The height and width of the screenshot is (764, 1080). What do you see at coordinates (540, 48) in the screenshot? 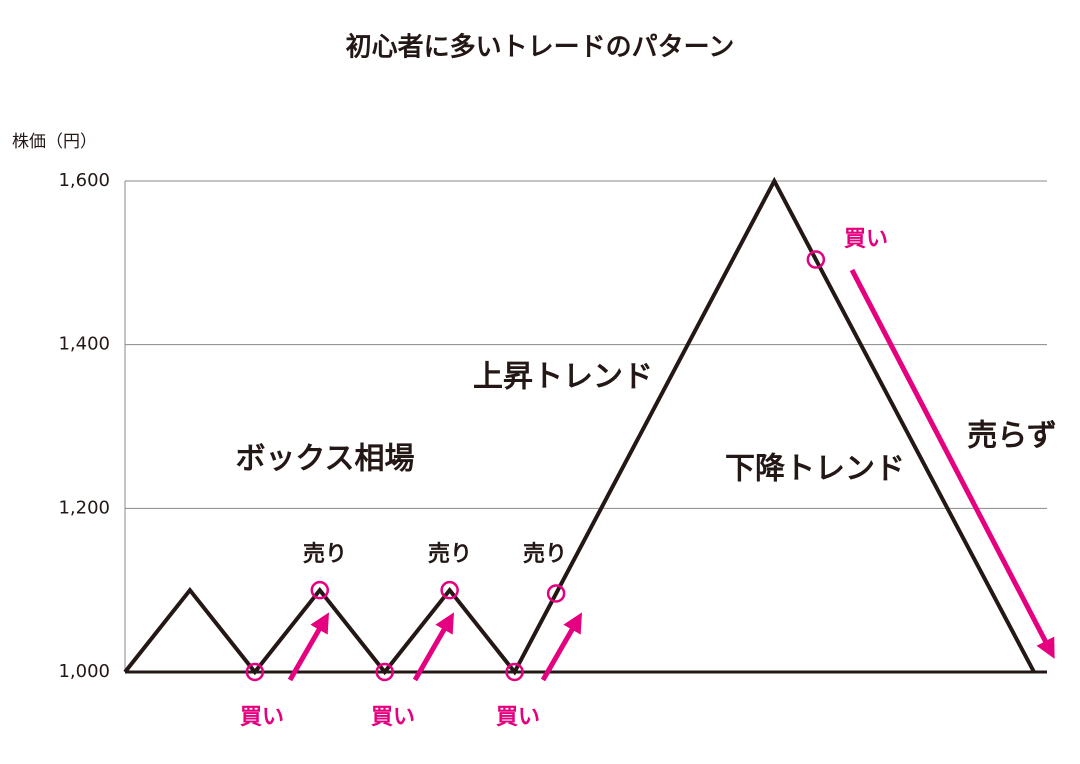
I see `chart-title: 初心者に多いトレードのパターン` at bounding box center [540, 48].